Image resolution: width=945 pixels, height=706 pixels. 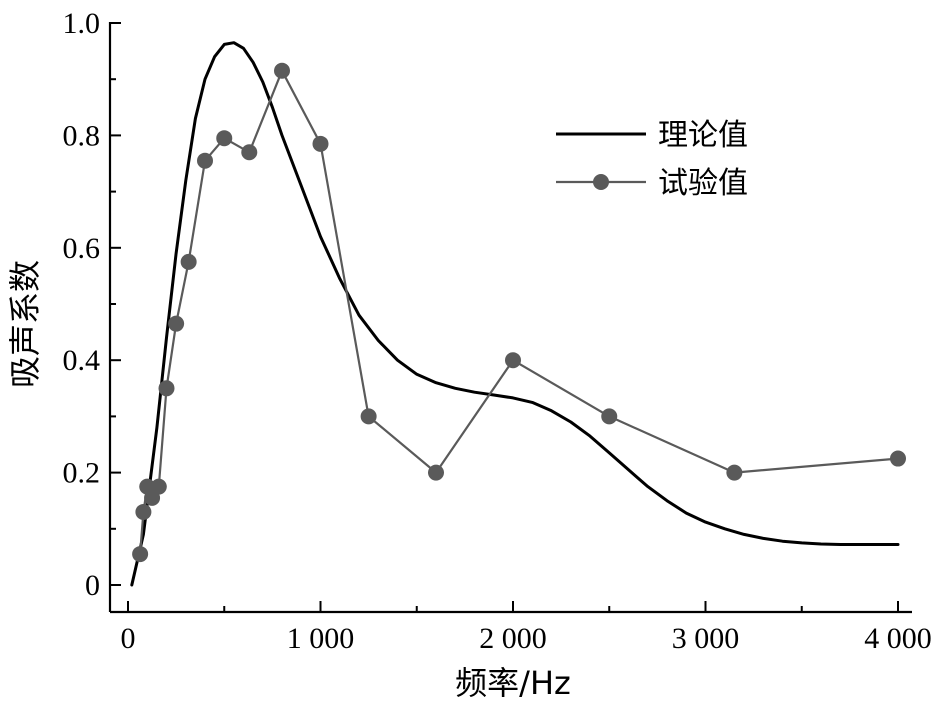 I want to click on x-axis-title: 频率/Hz, so click(x=513, y=683).